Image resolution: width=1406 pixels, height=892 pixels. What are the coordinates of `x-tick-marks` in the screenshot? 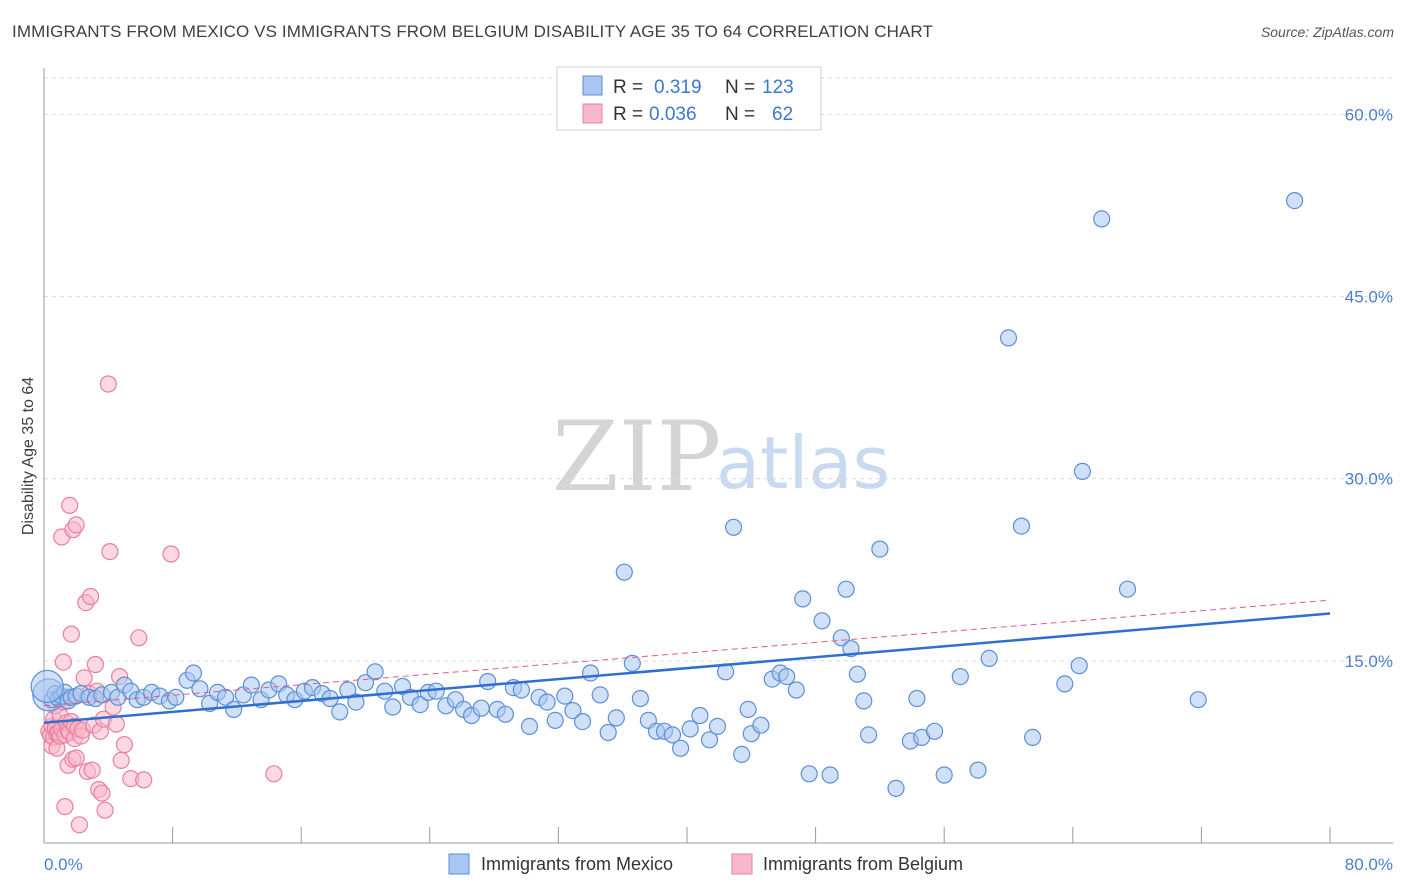 It's located at (751, 835).